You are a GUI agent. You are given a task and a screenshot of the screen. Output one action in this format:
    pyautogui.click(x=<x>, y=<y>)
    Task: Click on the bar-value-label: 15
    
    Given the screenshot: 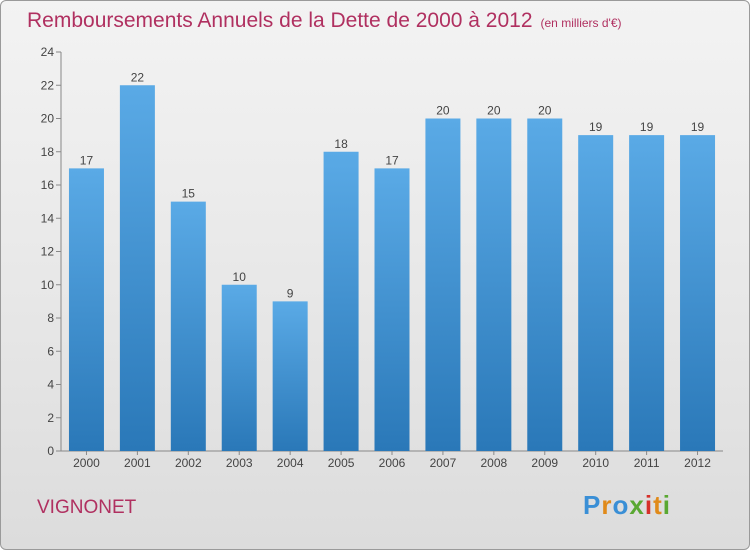 What is the action you would take?
    pyautogui.click(x=189, y=194)
    